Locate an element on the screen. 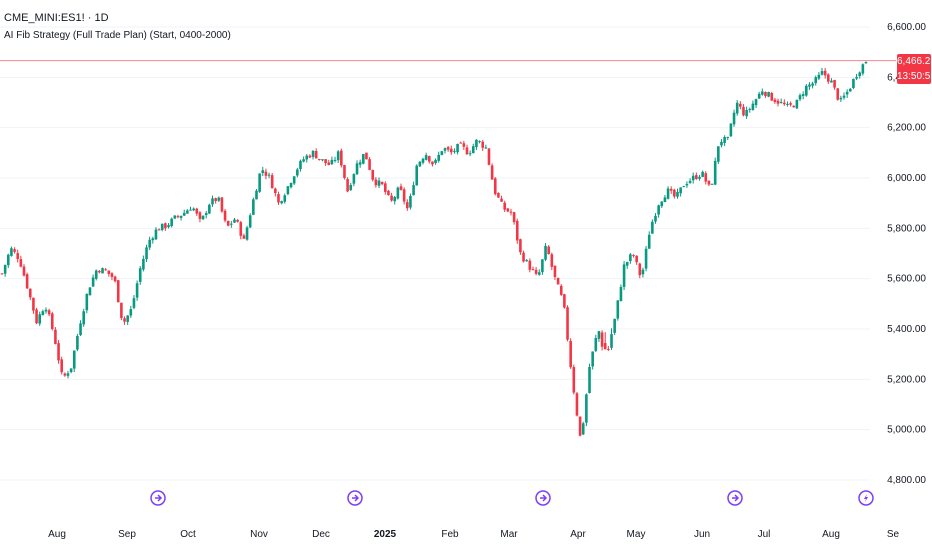  x-tick-label: Mar is located at coordinates (509, 534).